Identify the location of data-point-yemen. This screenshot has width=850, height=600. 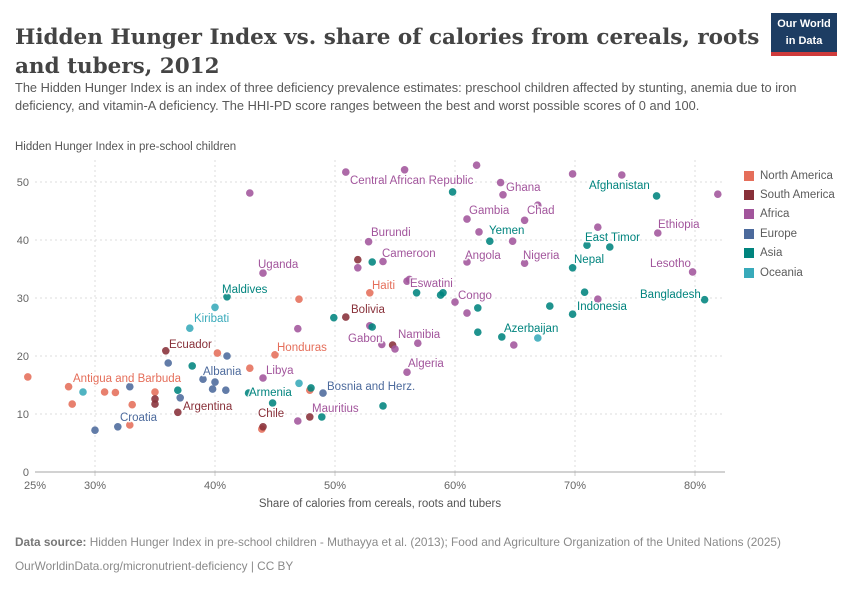
(490, 241).